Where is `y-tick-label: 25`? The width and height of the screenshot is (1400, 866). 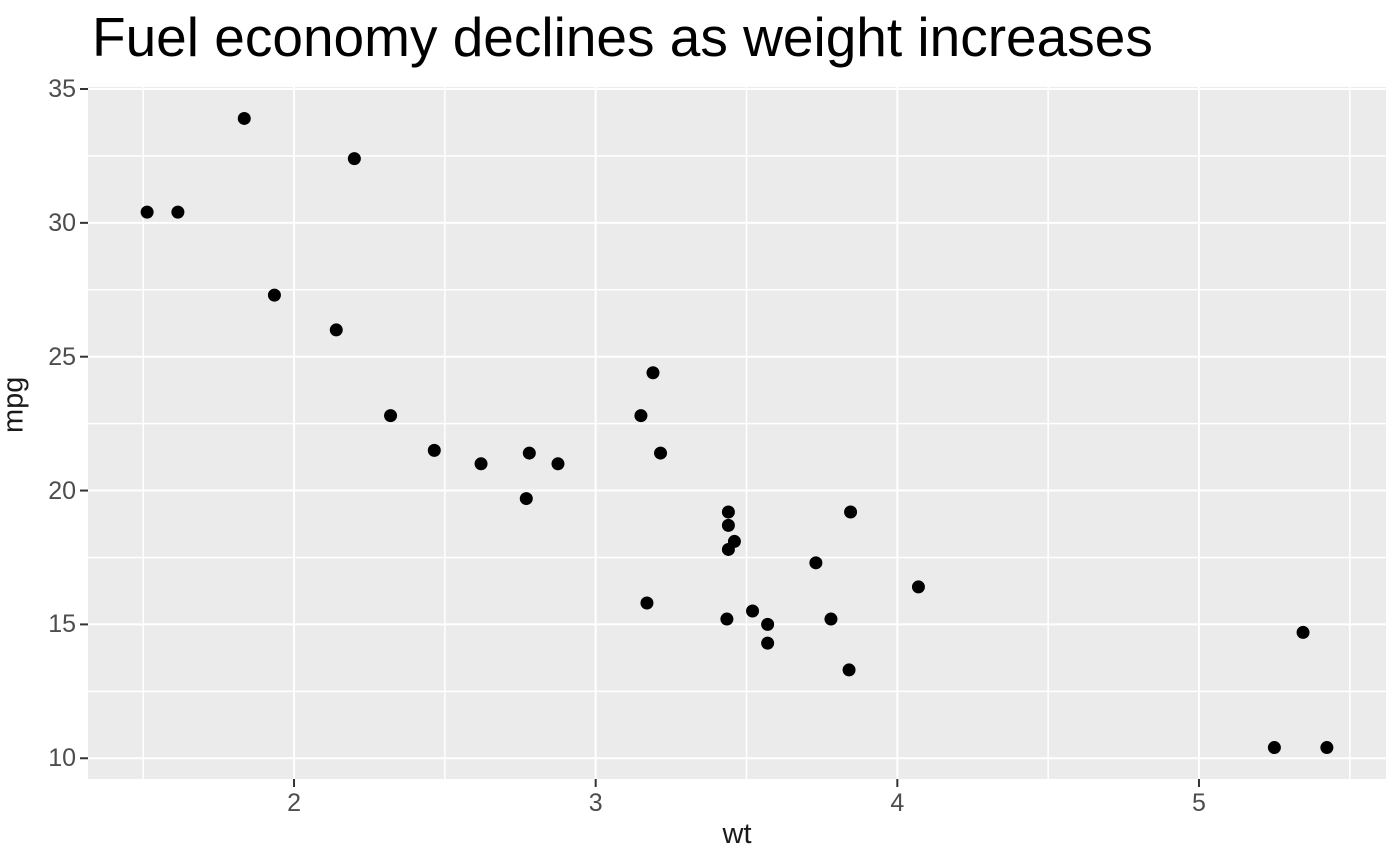
y-tick-label: 25 is located at coordinates (62, 356).